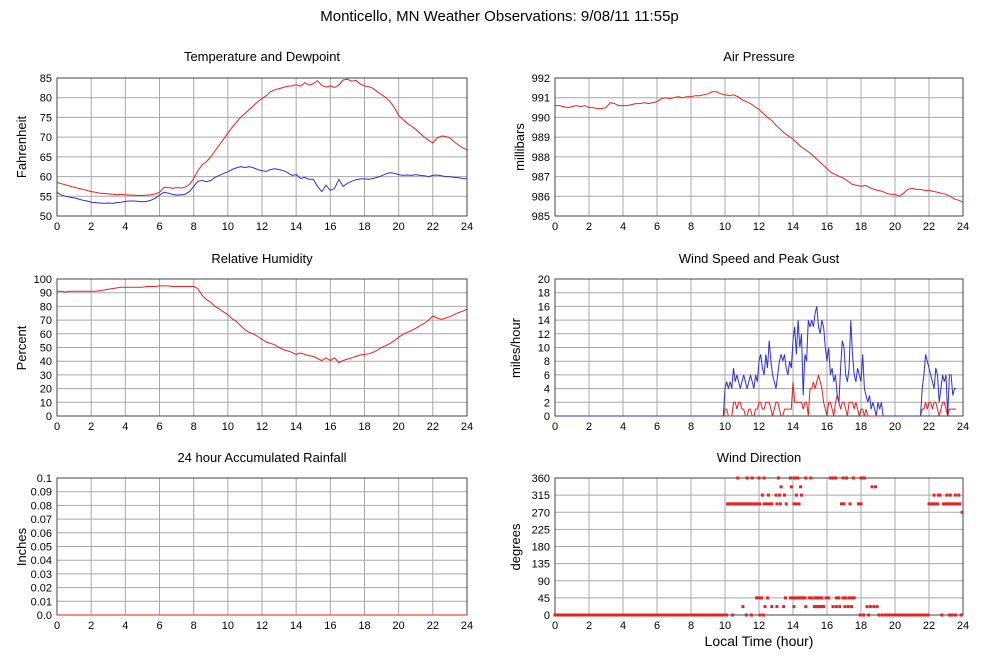  Describe the element at coordinates (41, 520) in the screenshot. I see `svg-text: 0.07` at that location.